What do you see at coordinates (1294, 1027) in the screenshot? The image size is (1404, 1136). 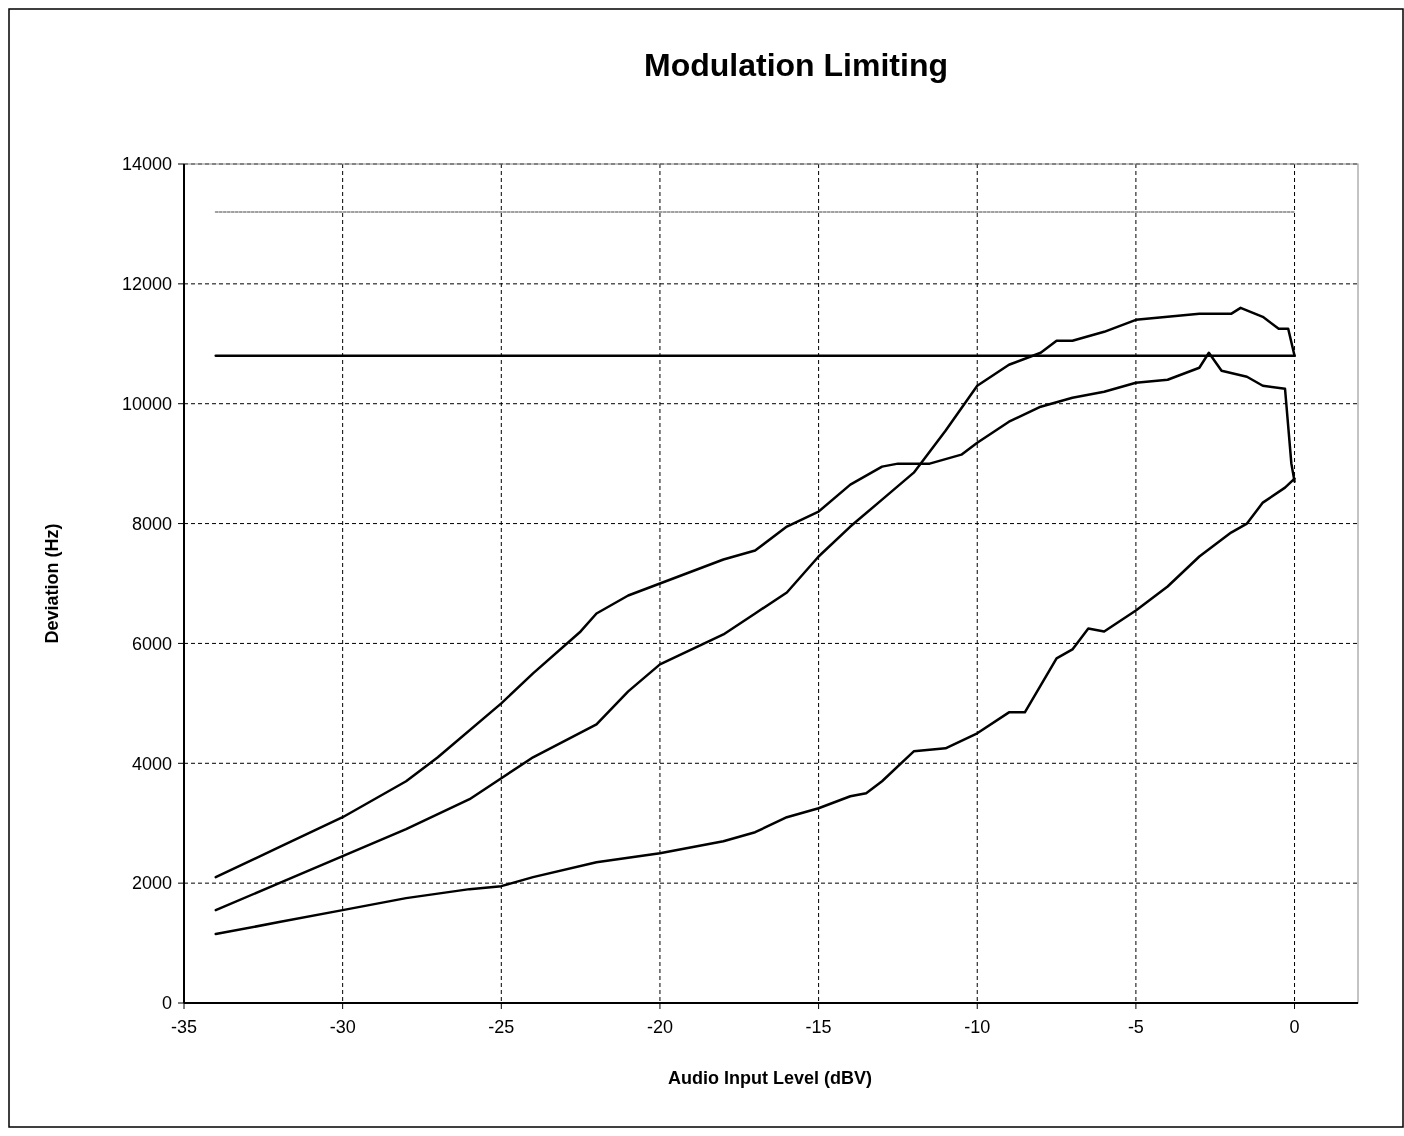 I see `x-tick-label: 0` at bounding box center [1294, 1027].